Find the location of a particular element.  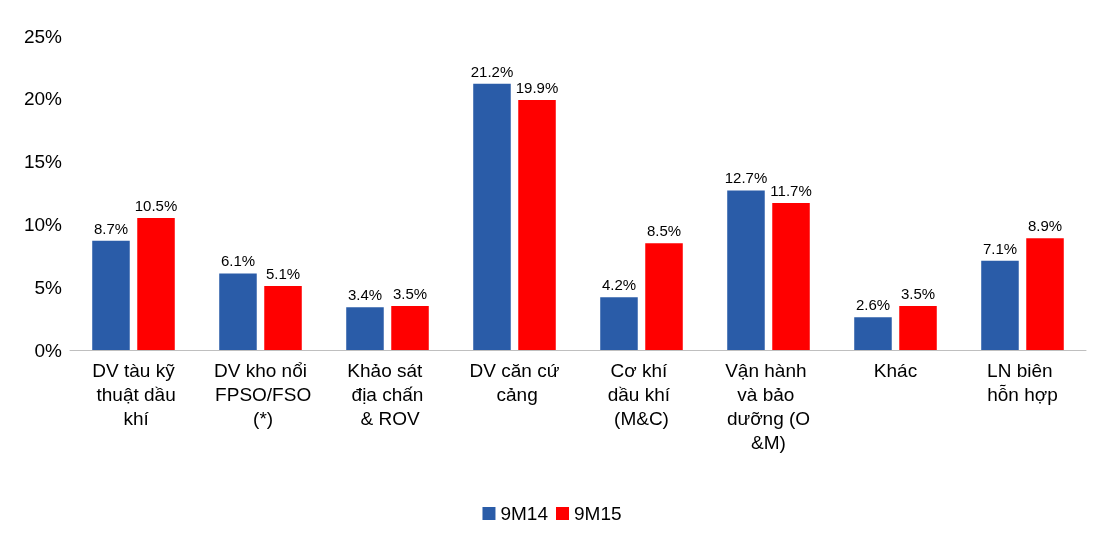

legend-label: 9M15 is located at coordinates (598, 513).